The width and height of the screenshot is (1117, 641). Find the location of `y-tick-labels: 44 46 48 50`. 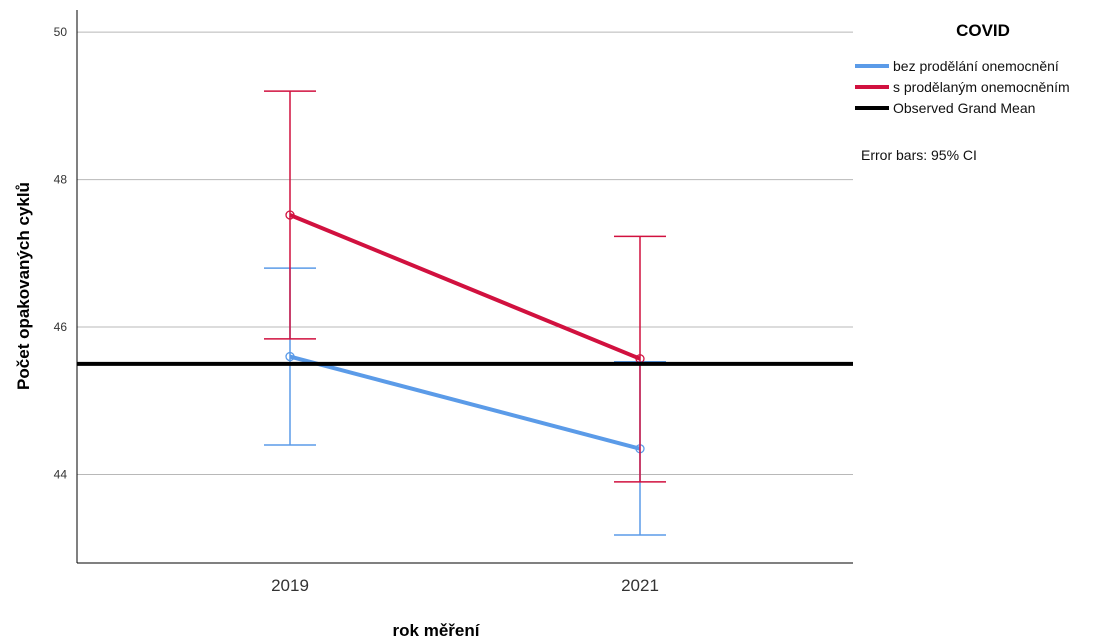

y-tick-labels: 44 46 48 50 is located at coordinates (61, 253).